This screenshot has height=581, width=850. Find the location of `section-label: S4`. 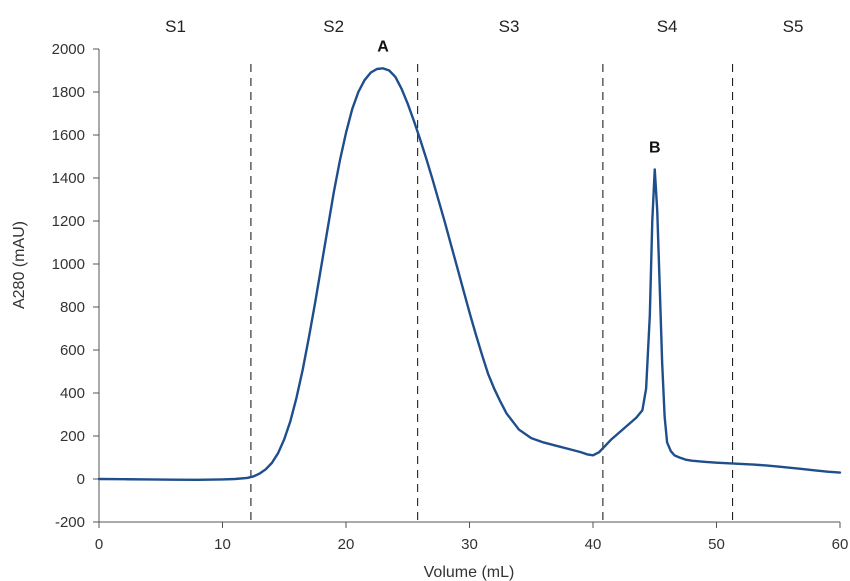

section-label: S4 is located at coordinates (667, 26).